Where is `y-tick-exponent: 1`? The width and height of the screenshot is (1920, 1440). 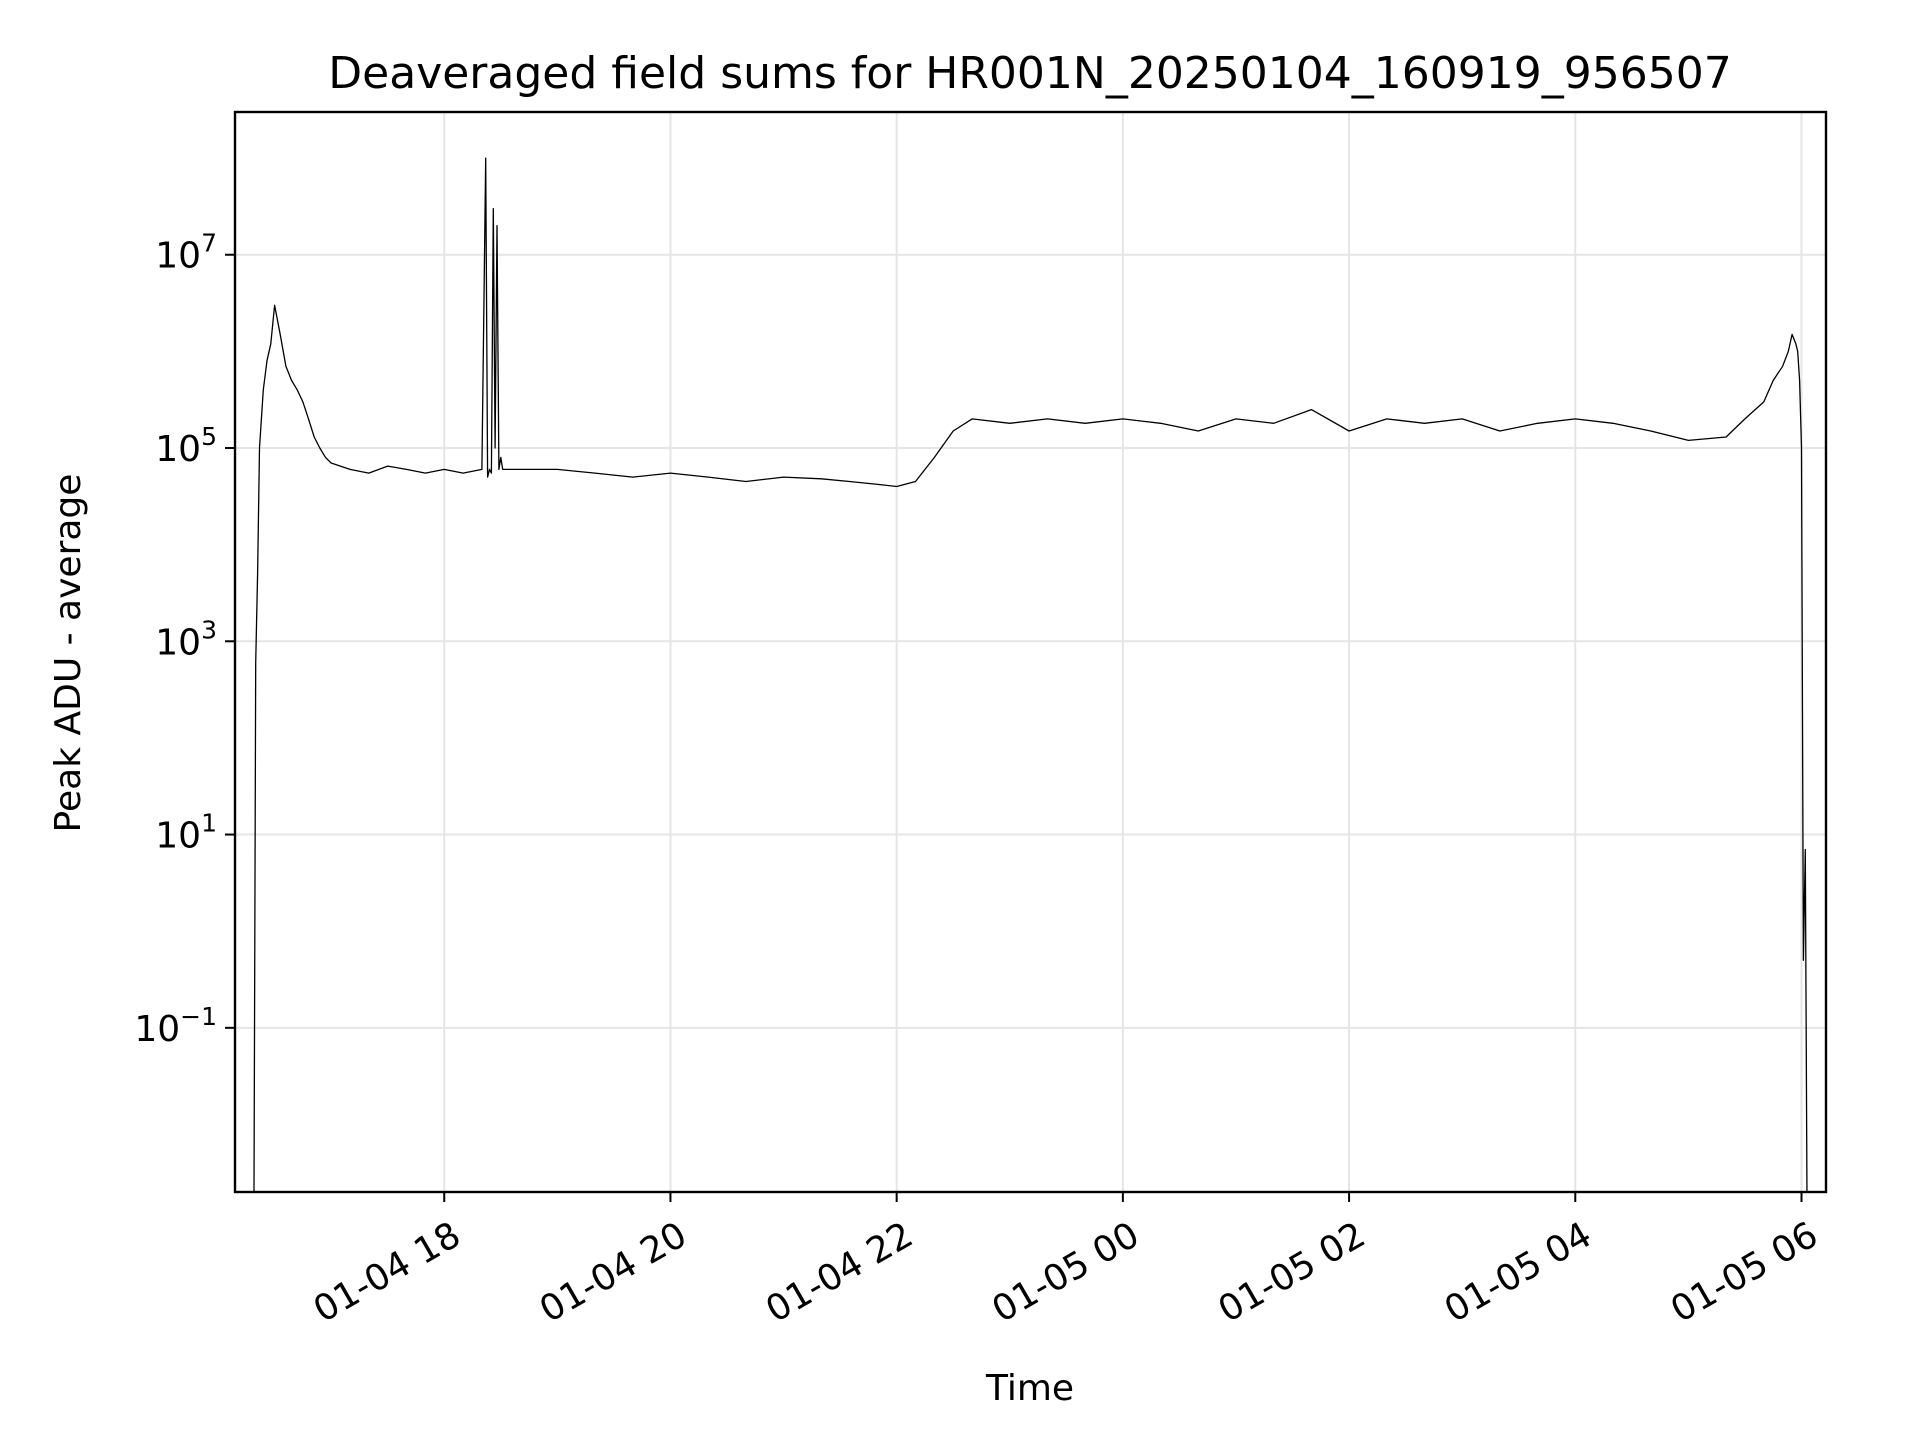 y-tick-exponent: 1 is located at coordinates (209, 823).